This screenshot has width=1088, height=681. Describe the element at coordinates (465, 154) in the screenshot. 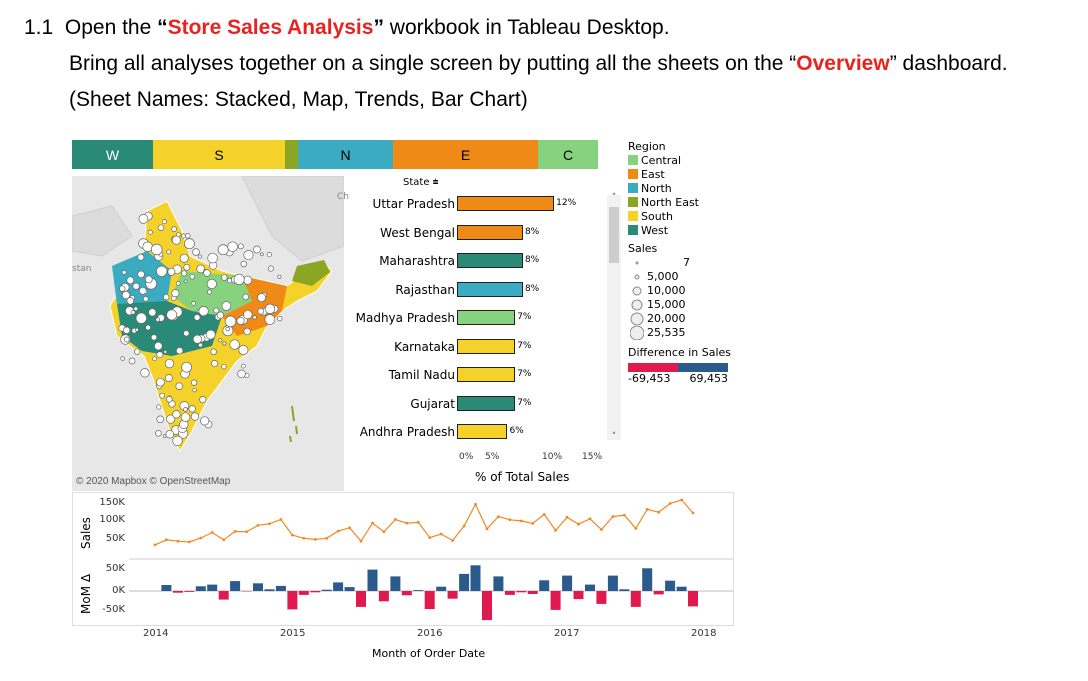

I see `region-segment-east: E` at that location.